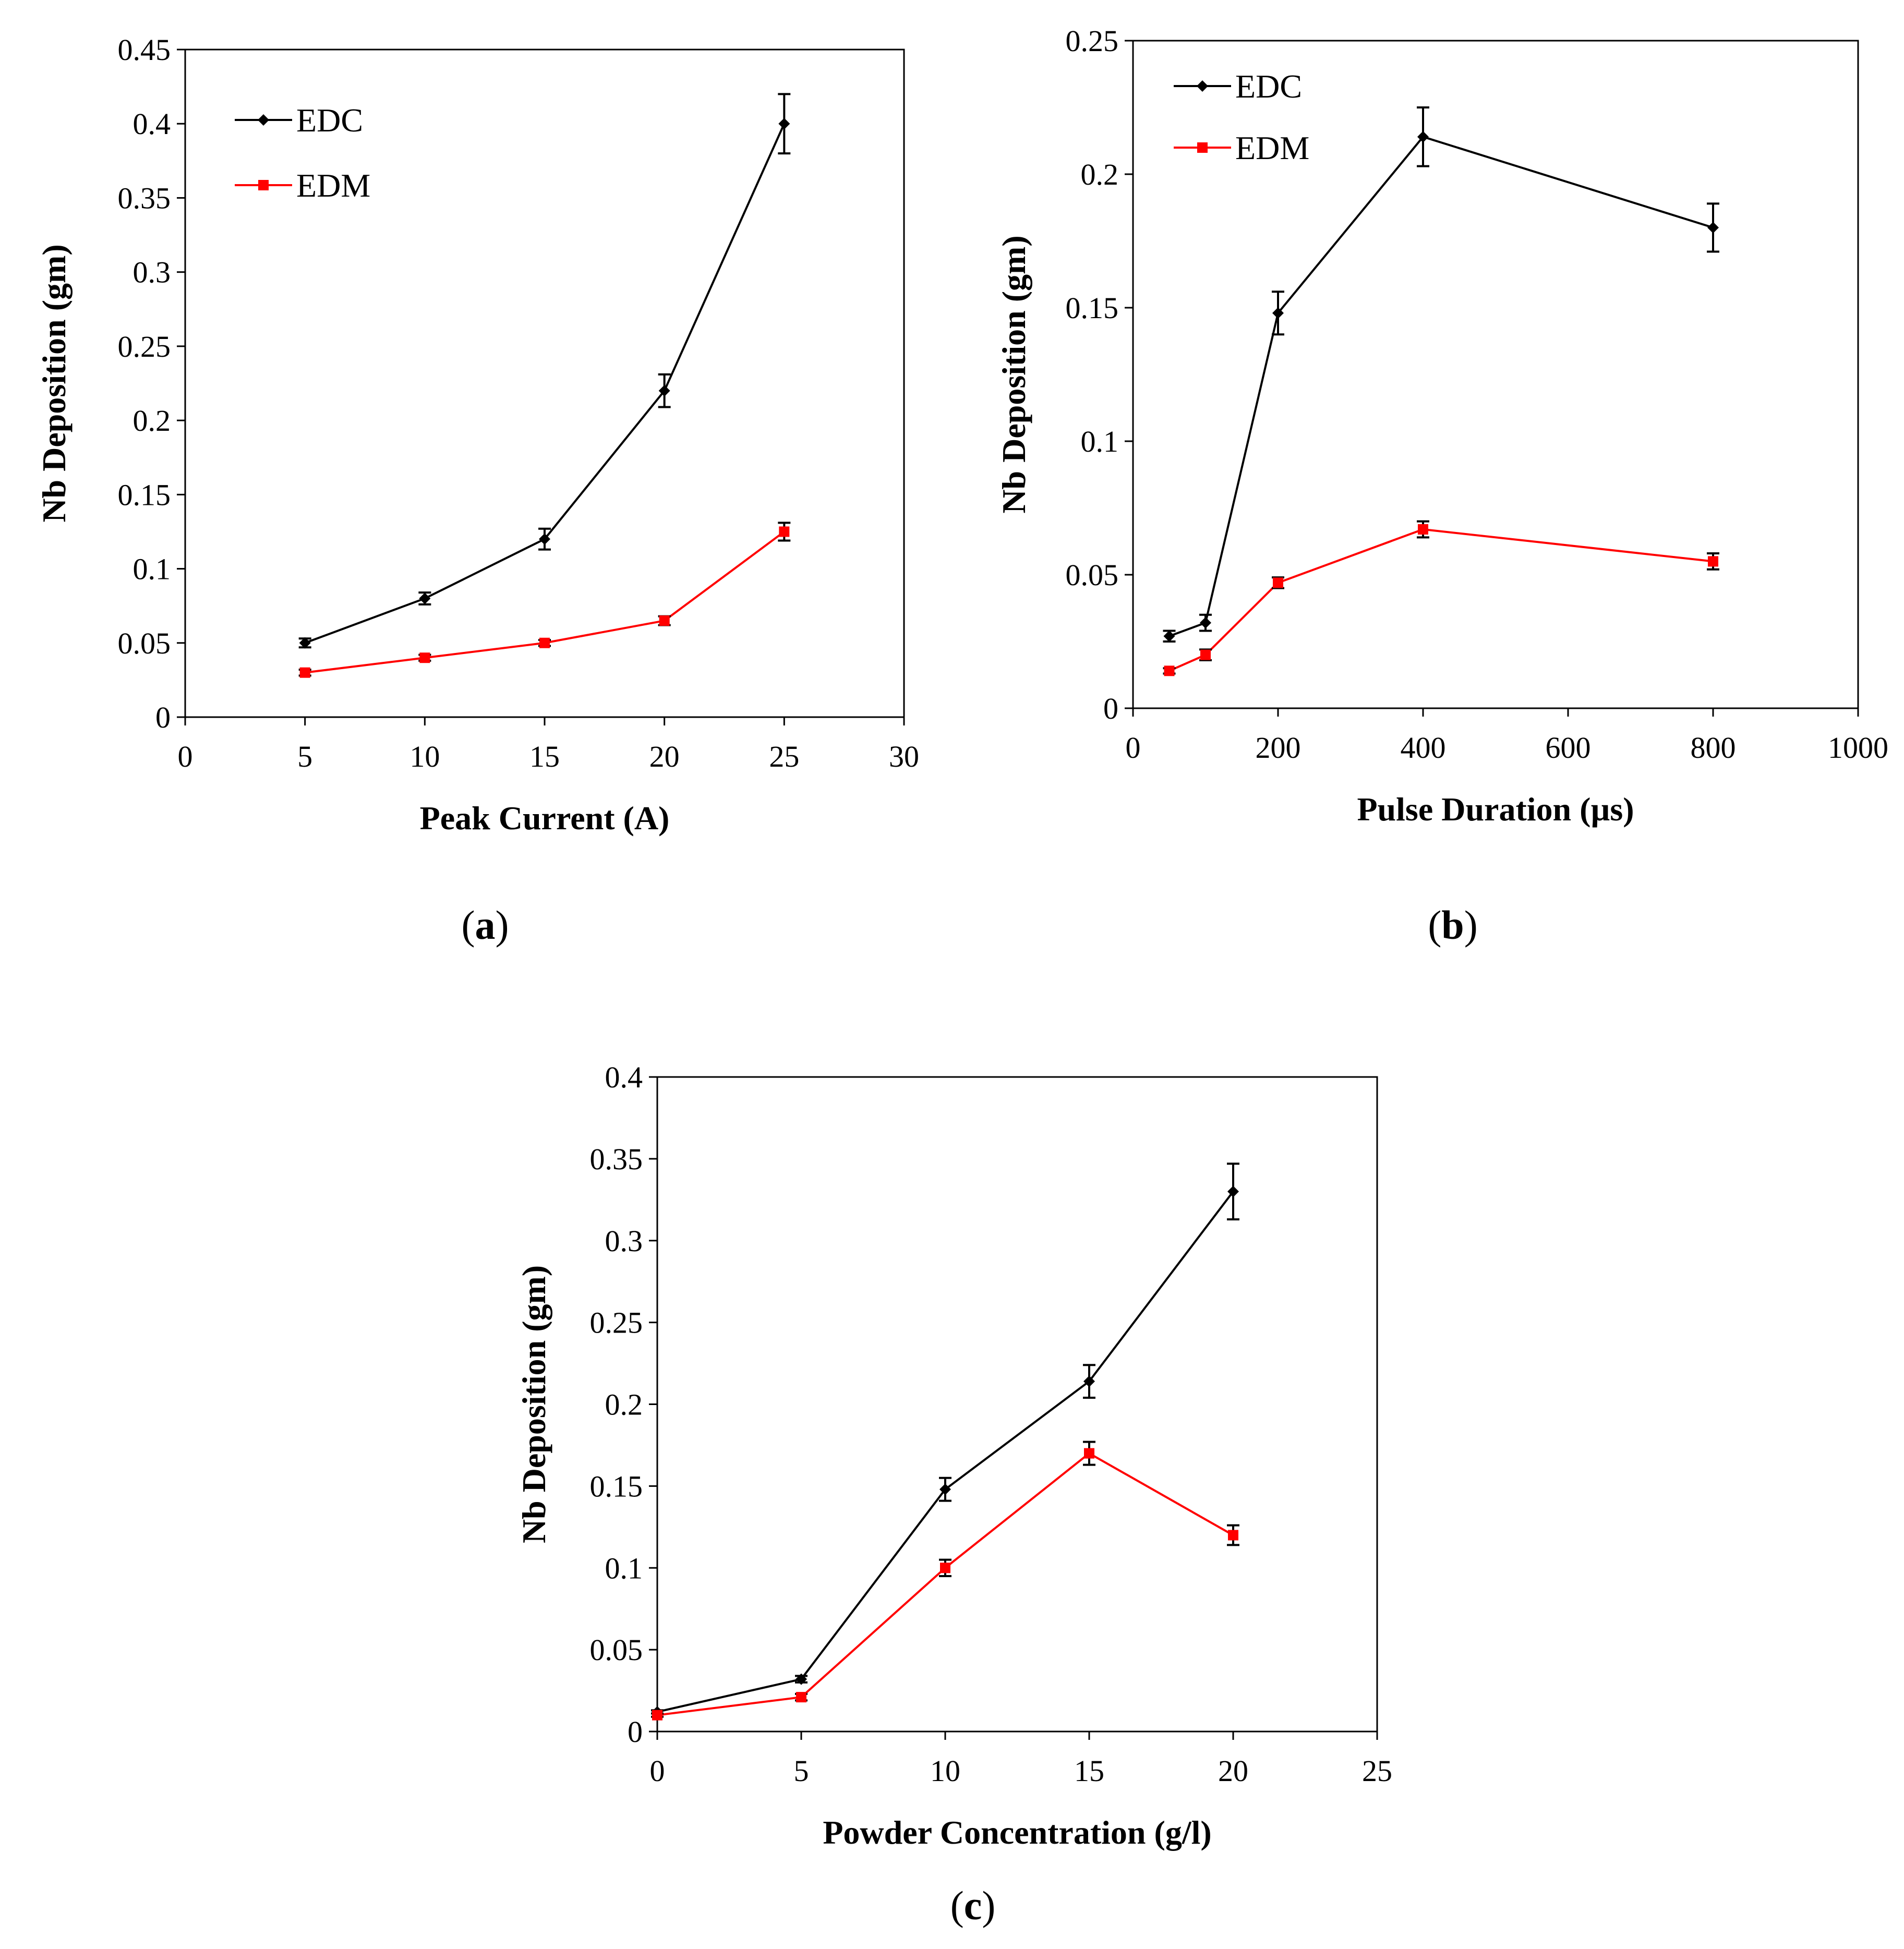 This screenshot has width=1904, height=1949. I want to click on subfigure-caption: (a), so click(485, 925).